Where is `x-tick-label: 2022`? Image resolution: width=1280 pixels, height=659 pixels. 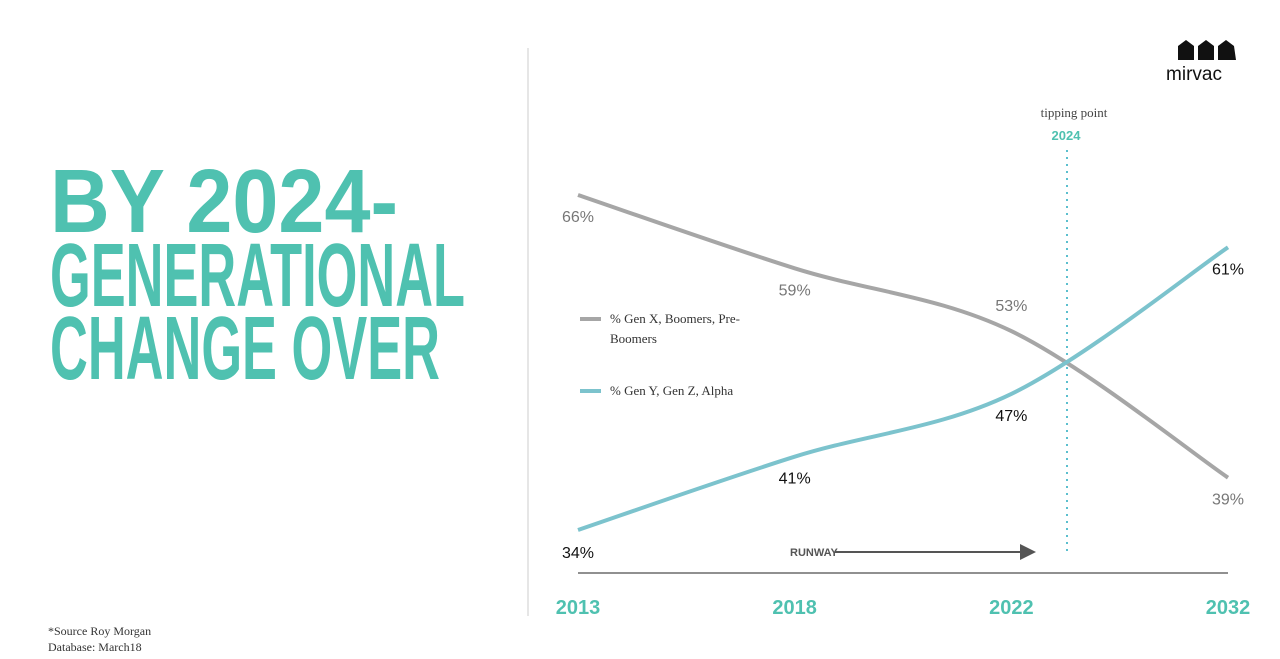 x-tick-label: 2022 is located at coordinates (1011, 608).